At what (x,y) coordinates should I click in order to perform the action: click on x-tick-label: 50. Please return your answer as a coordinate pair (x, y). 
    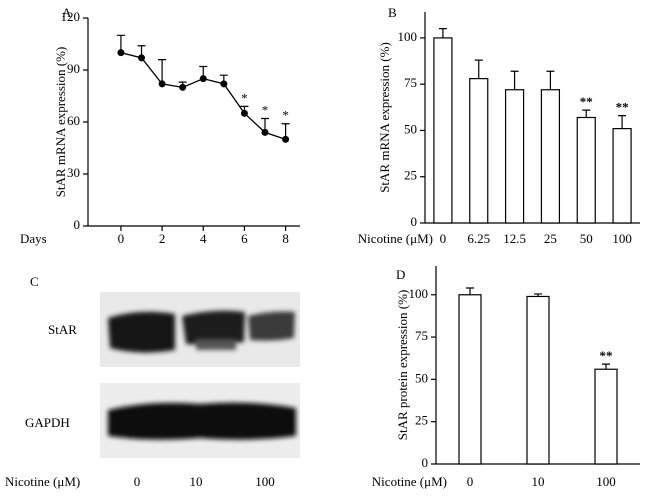
    Looking at the image, I should click on (586, 238).